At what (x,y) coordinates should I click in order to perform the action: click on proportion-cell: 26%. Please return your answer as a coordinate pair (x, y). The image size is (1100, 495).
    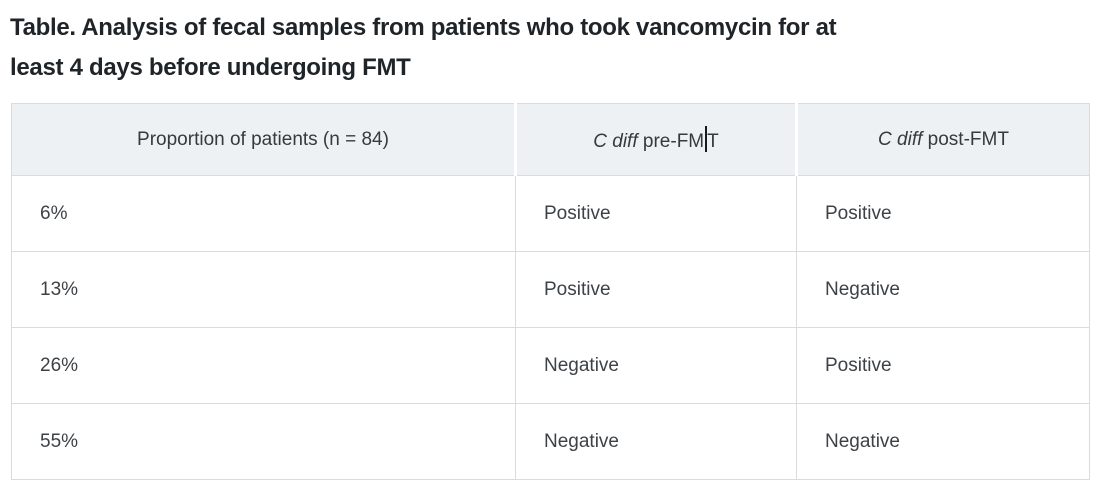
    Looking at the image, I should click on (263, 365).